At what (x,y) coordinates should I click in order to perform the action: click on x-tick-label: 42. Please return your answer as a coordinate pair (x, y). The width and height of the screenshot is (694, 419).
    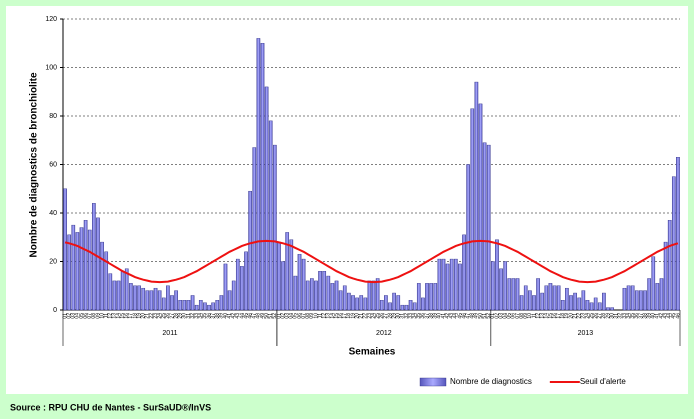
    Looking at the image, I should click on (234, 316).